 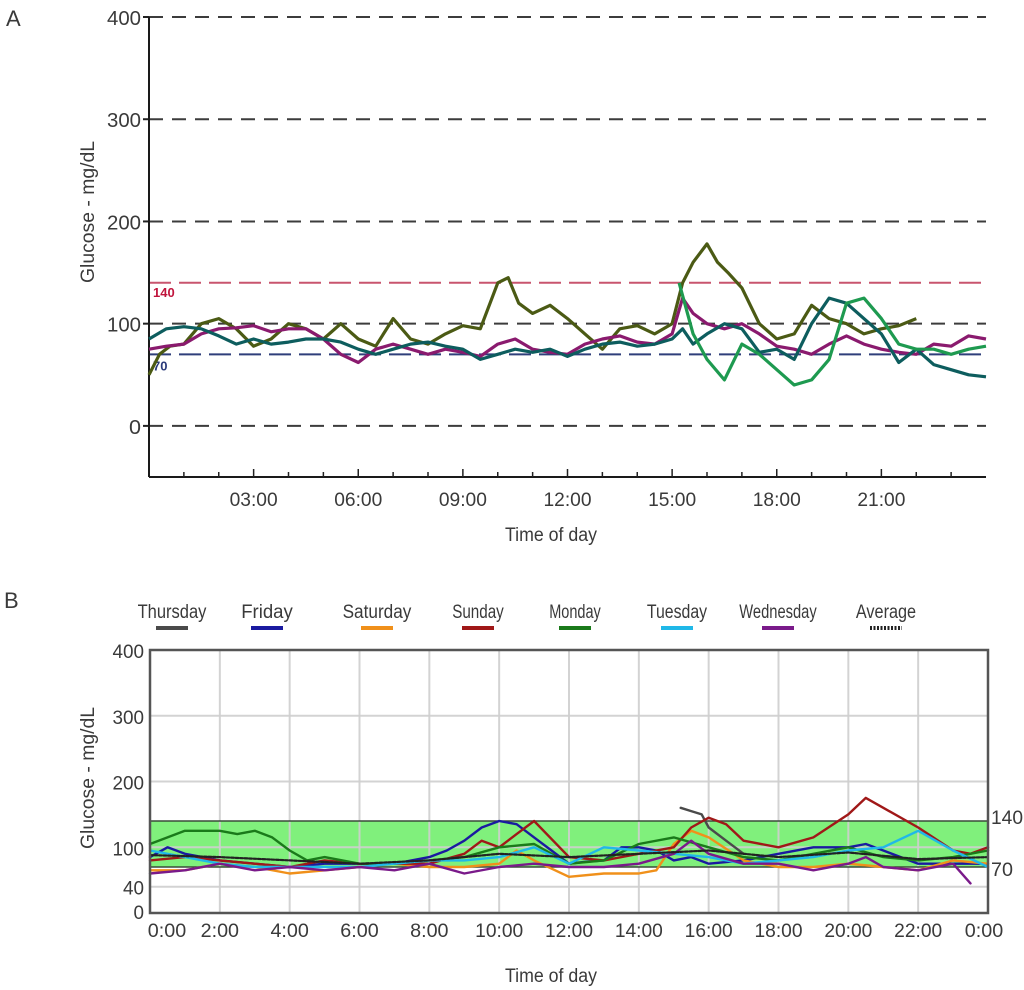 What do you see at coordinates (567, 330) in the screenshot?
I see `series-line-magenta` at bounding box center [567, 330].